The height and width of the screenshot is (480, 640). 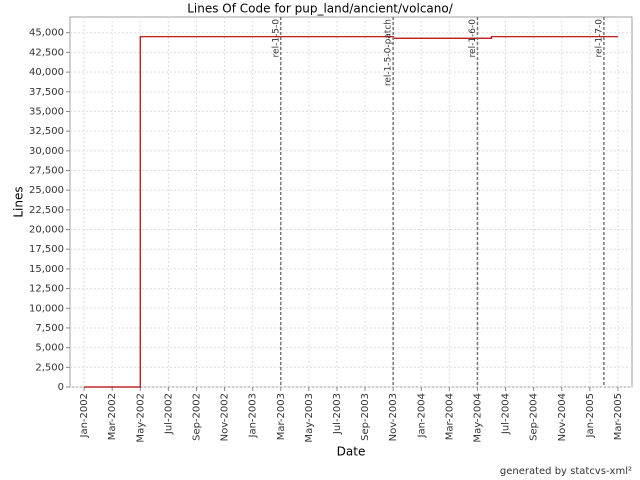 What do you see at coordinates (351, 452) in the screenshot?
I see `x-axis-label: Date` at bounding box center [351, 452].